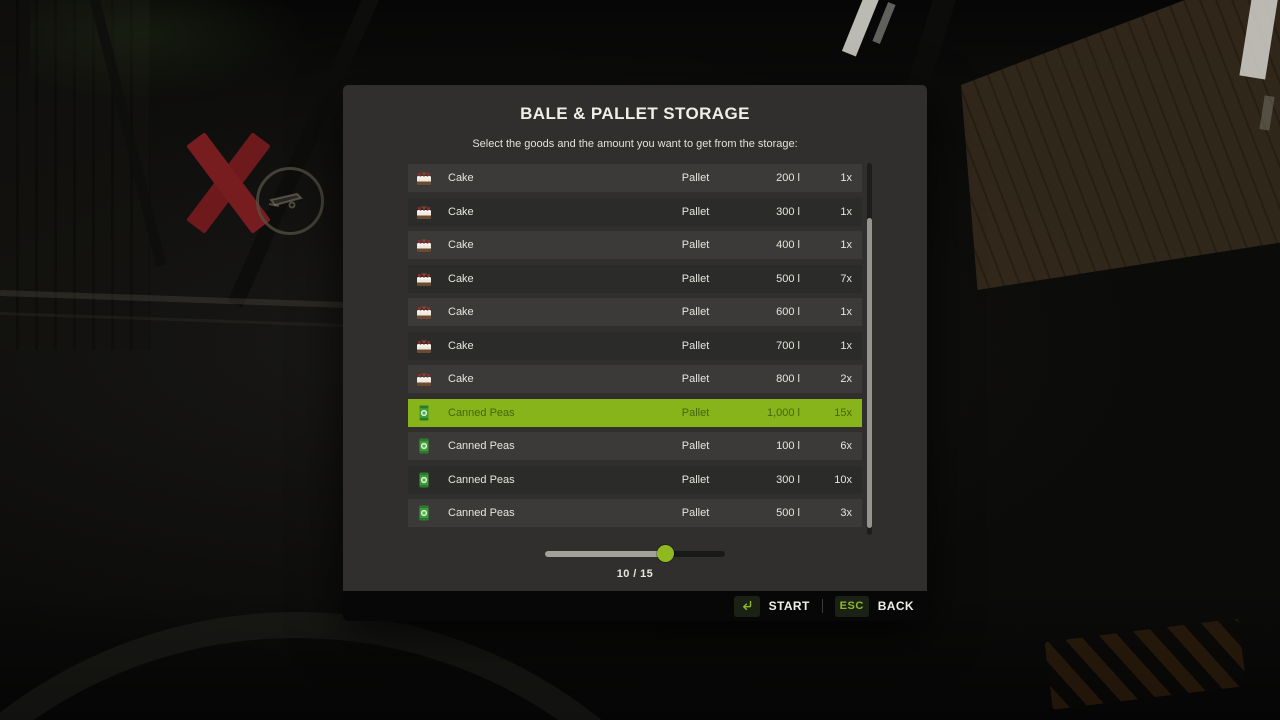 This screenshot has width=1280, height=720. What do you see at coordinates (783, 412) in the screenshot?
I see `item-amount: 1,000 l` at bounding box center [783, 412].